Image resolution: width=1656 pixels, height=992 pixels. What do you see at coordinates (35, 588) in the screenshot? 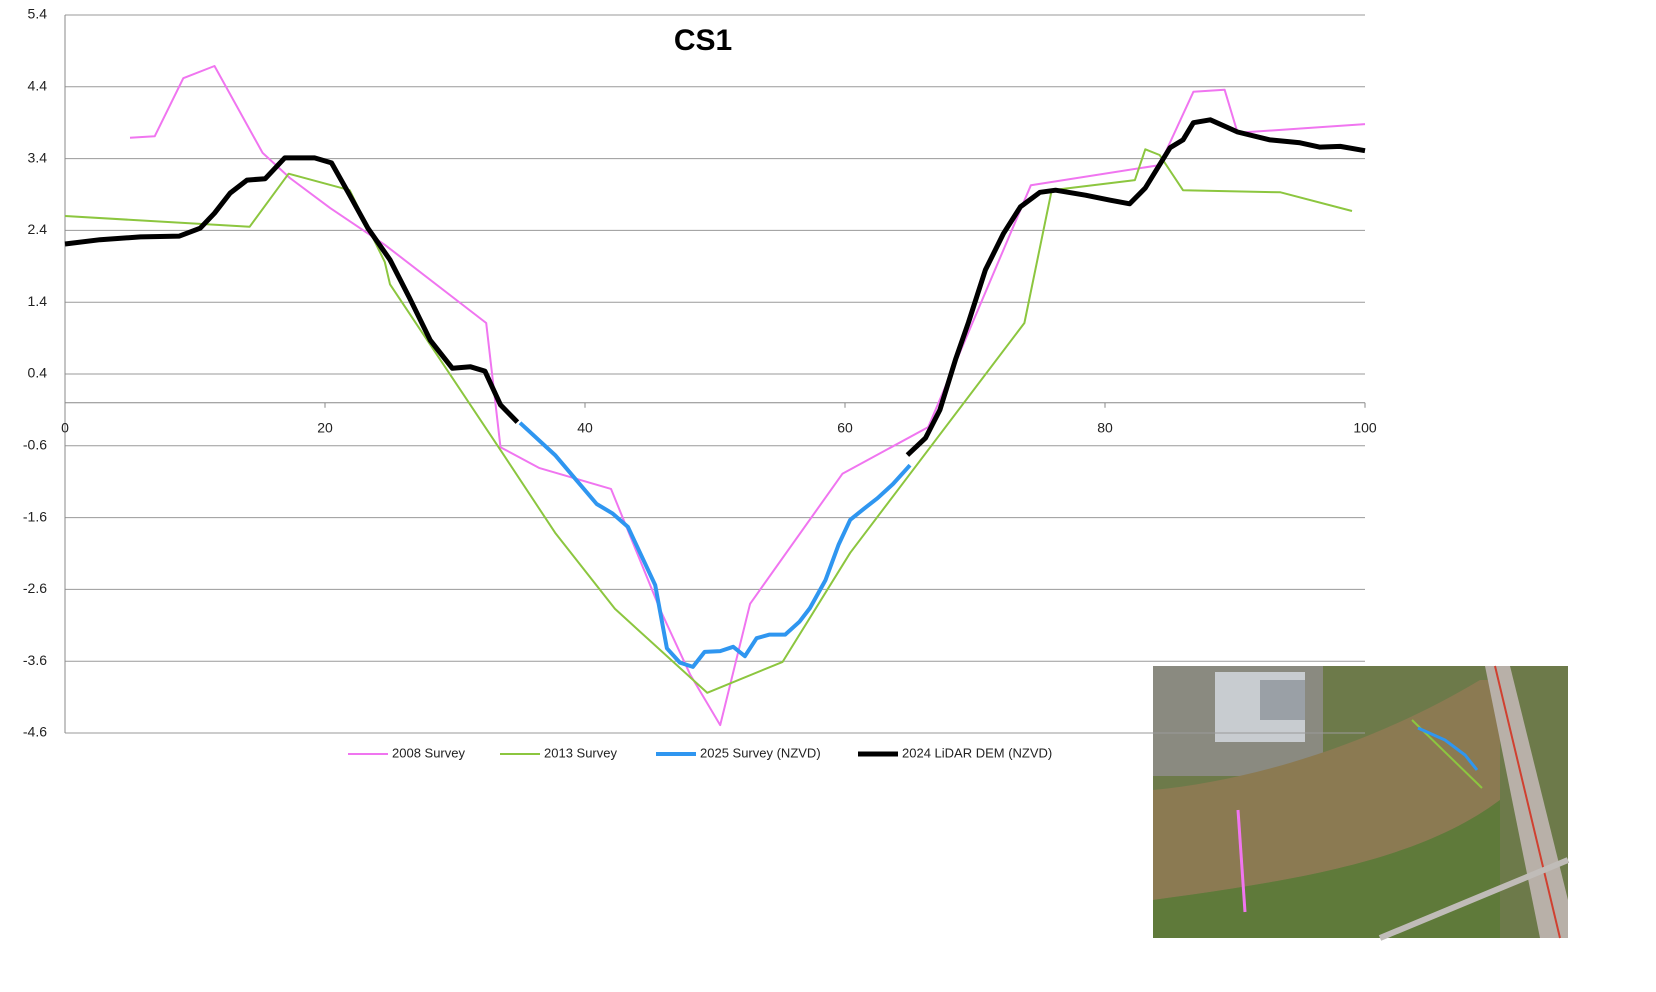
I see `y-tick-label: -2.6` at bounding box center [35, 588].